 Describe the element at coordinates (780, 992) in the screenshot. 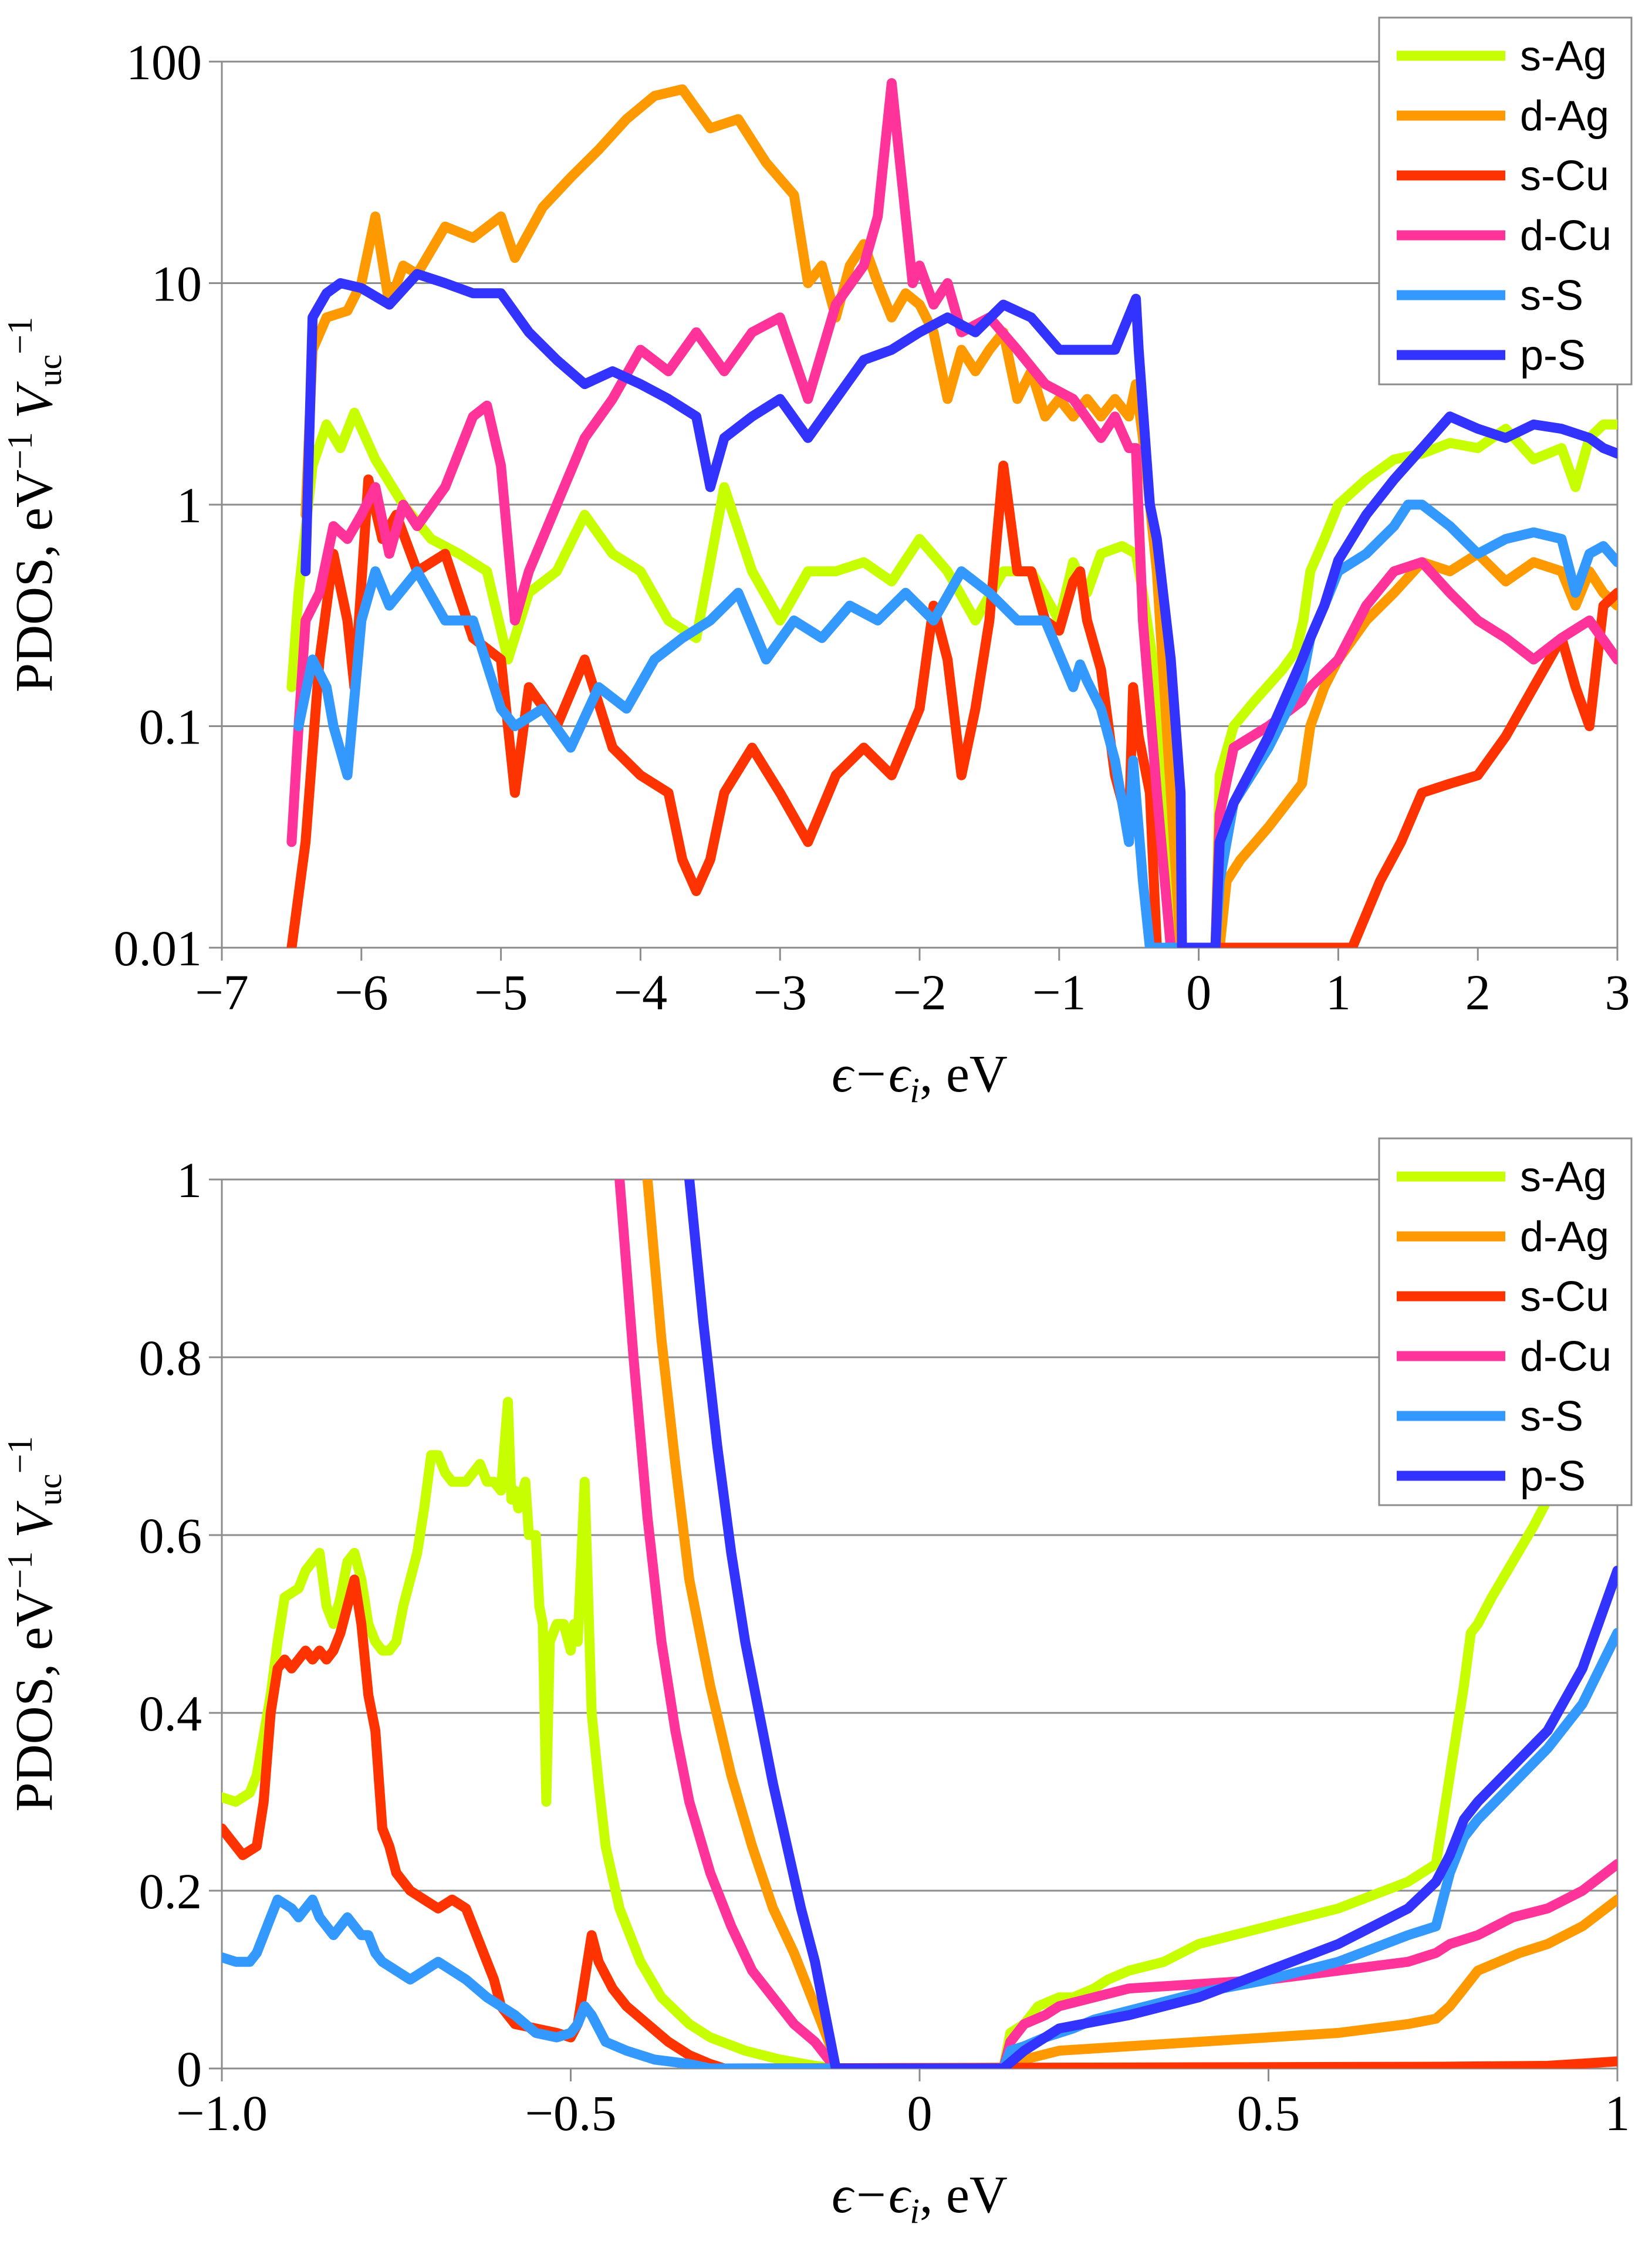

I see `x-tick-label: −3` at that location.